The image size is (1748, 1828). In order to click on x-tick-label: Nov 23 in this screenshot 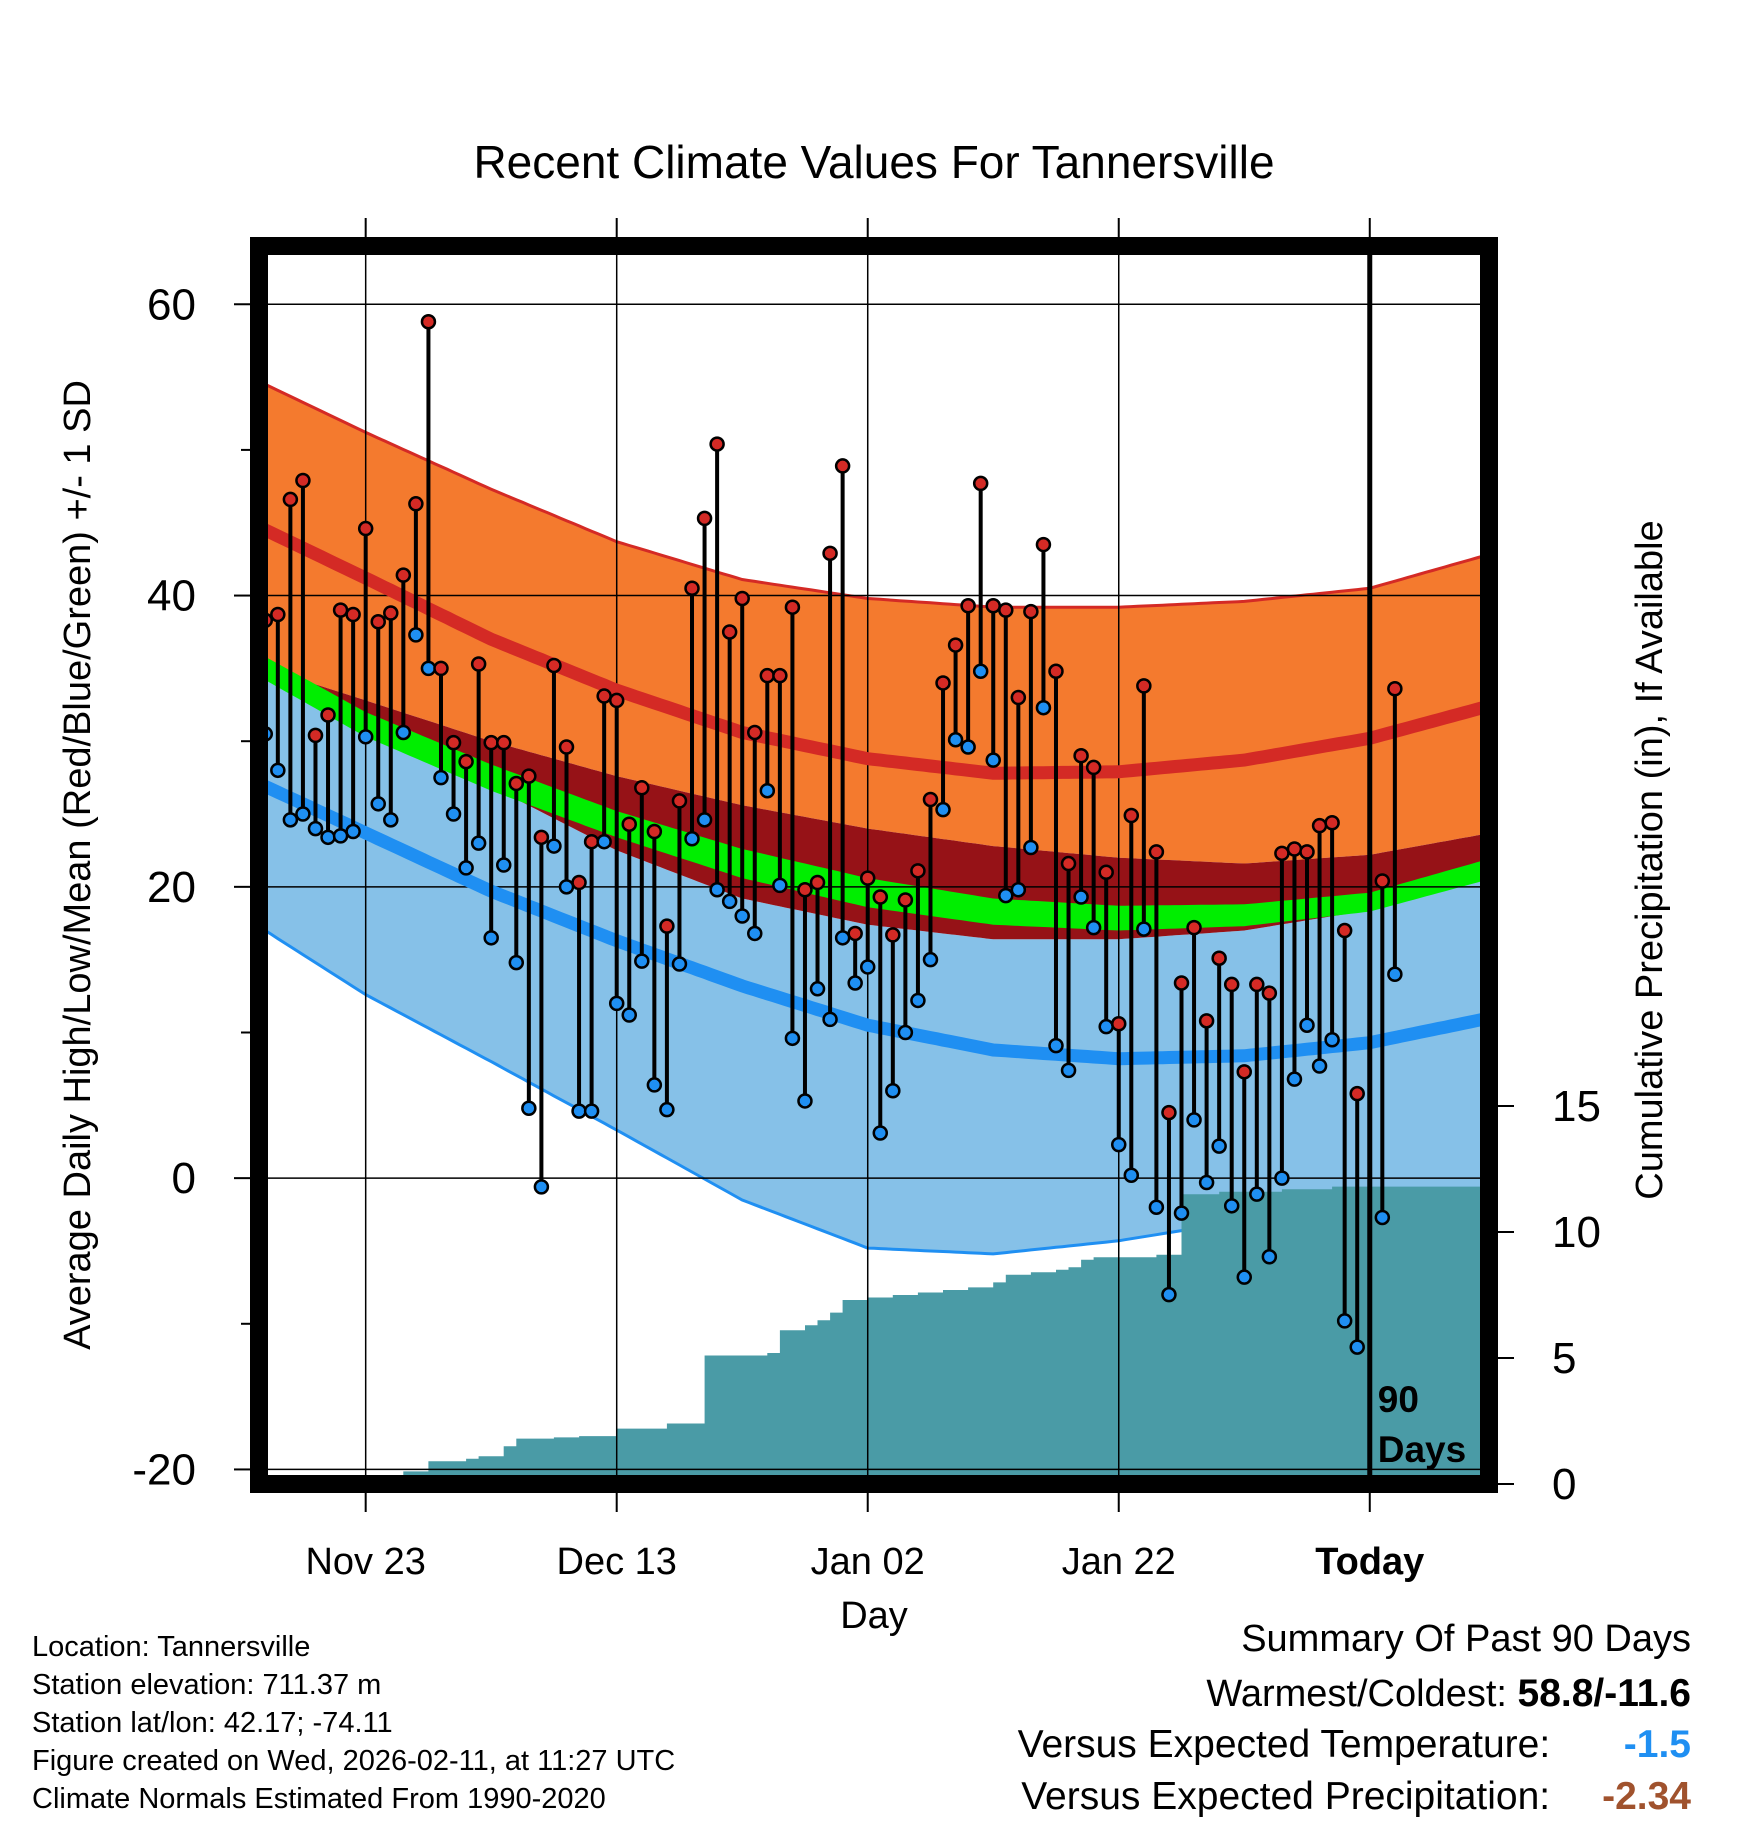, I will do `click(365, 1562)`.